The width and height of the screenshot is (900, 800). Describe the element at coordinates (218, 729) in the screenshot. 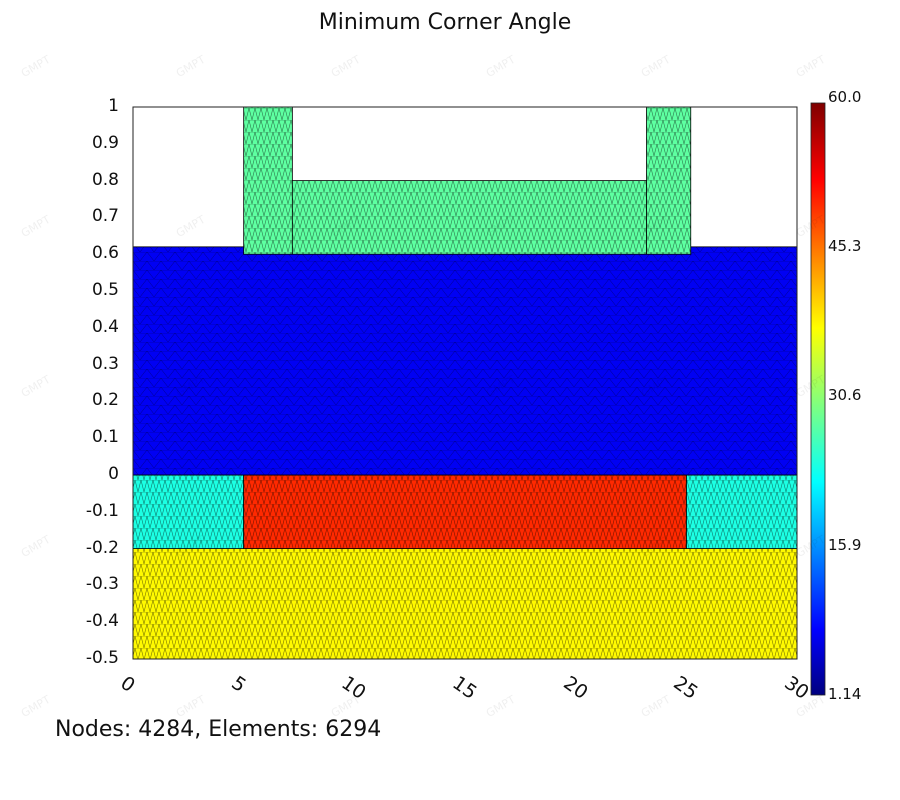

I see `mesh-stats: Nodes: 4284, Elements: 6294` at that location.